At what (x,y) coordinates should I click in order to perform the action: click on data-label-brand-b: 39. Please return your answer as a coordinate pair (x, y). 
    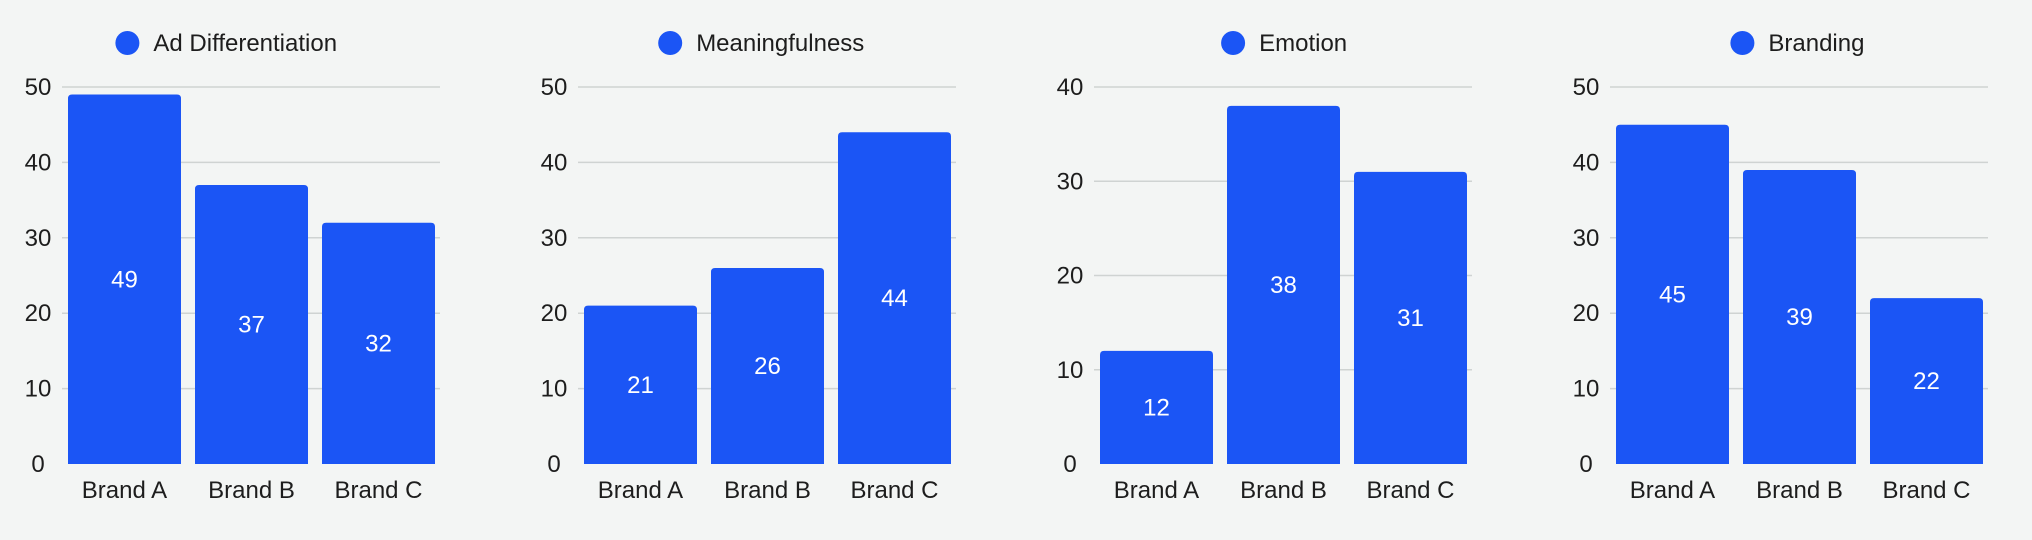
    Looking at the image, I should click on (1799, 317).